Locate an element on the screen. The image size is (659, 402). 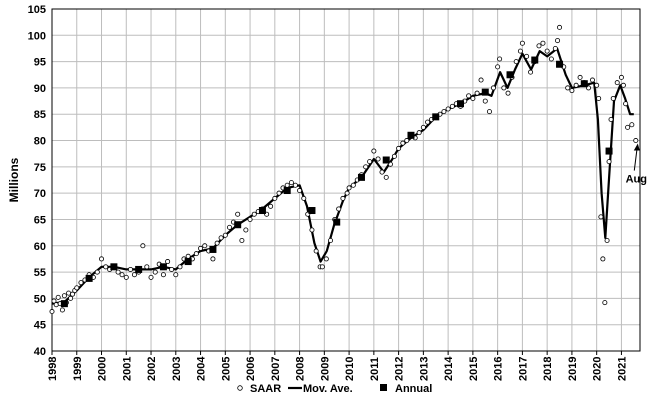
annotation-arrow-head is located at coordinates (636, 147).